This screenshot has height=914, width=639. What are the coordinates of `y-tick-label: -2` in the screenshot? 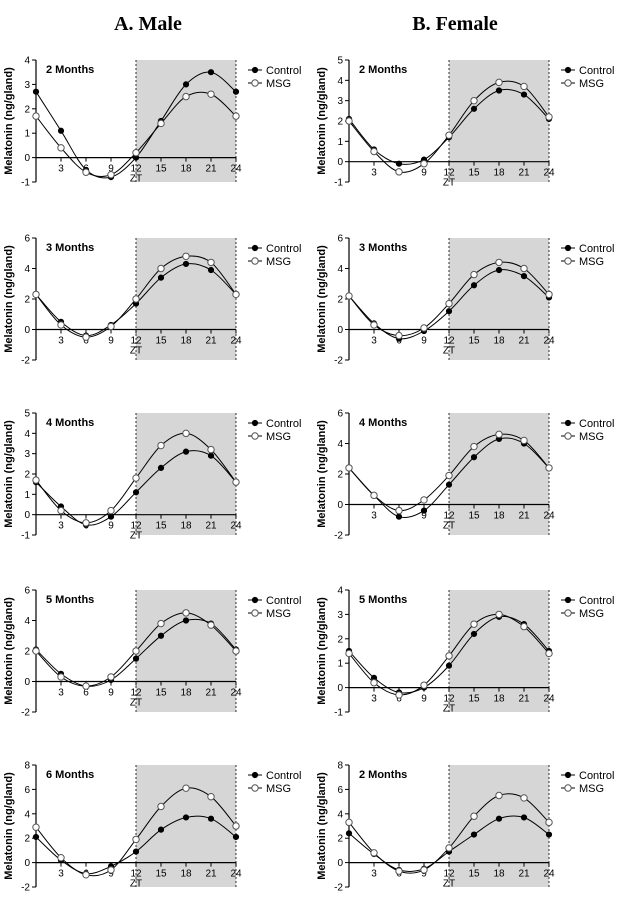 It's located at (25, 713).